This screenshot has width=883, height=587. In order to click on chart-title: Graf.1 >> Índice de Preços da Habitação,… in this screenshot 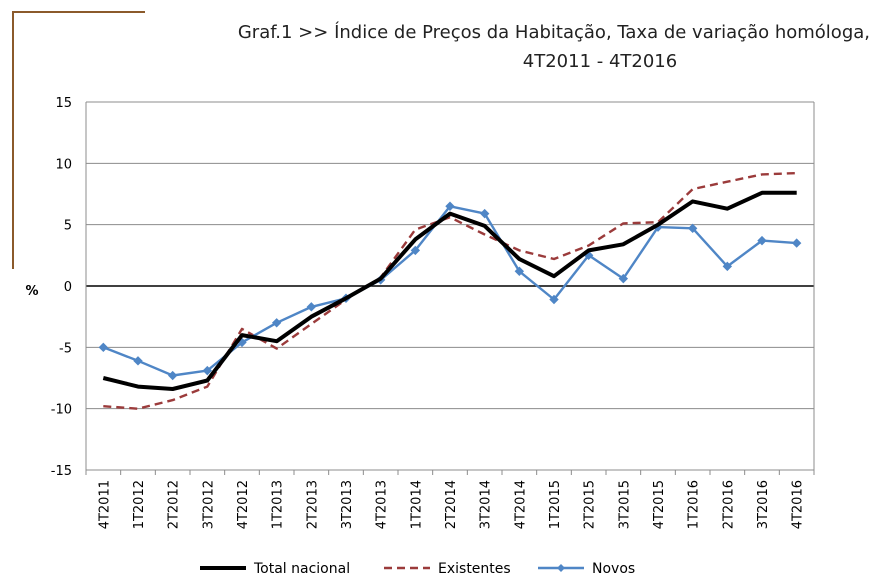, I will do `click(510, 47)`.